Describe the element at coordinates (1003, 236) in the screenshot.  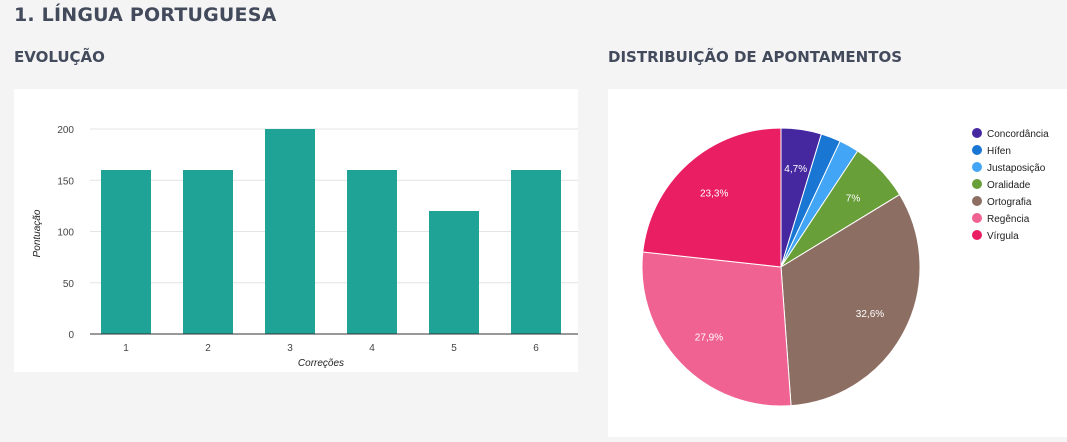
I see `legend-label: Vírgula` at that location.